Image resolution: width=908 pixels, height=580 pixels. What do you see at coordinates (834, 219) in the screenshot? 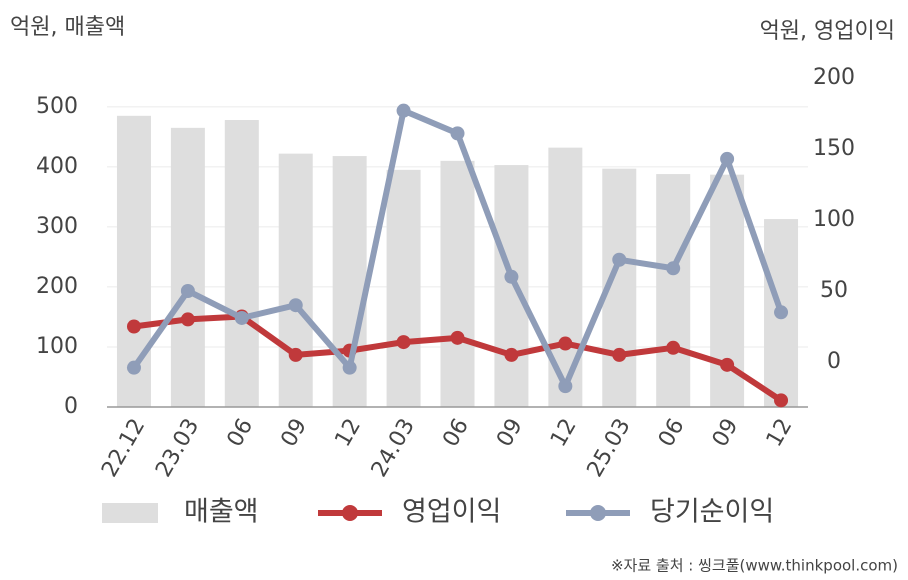
I see `y2-tick-label: 100` at bounding box center [834, 219].